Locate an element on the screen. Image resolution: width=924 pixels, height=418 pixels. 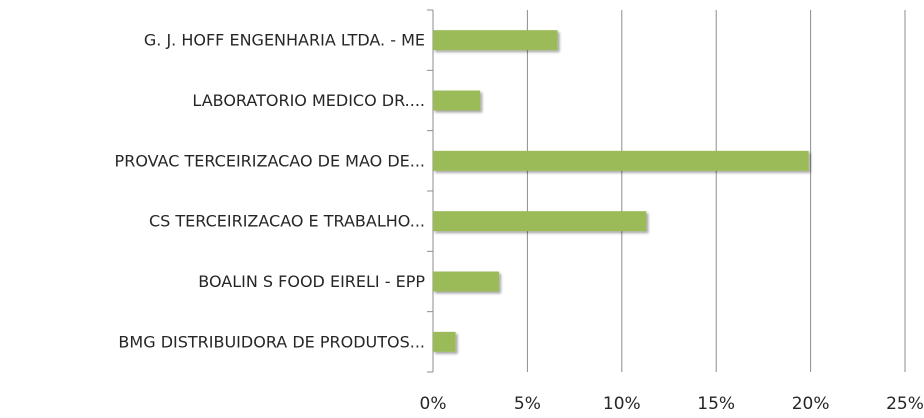
category-label: BOALIN S FOOD EIRELI - EPP is located at coordinates (311, 281).